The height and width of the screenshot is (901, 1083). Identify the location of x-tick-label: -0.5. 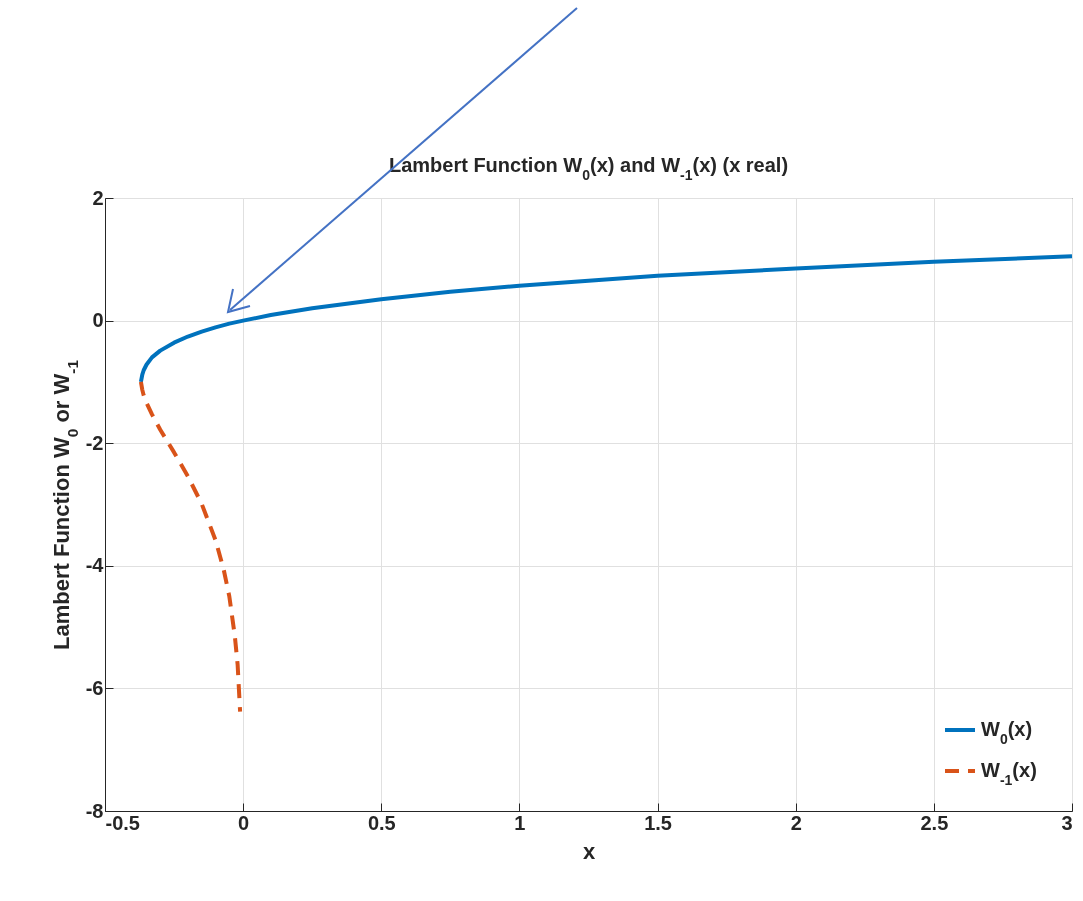
(122, 822).